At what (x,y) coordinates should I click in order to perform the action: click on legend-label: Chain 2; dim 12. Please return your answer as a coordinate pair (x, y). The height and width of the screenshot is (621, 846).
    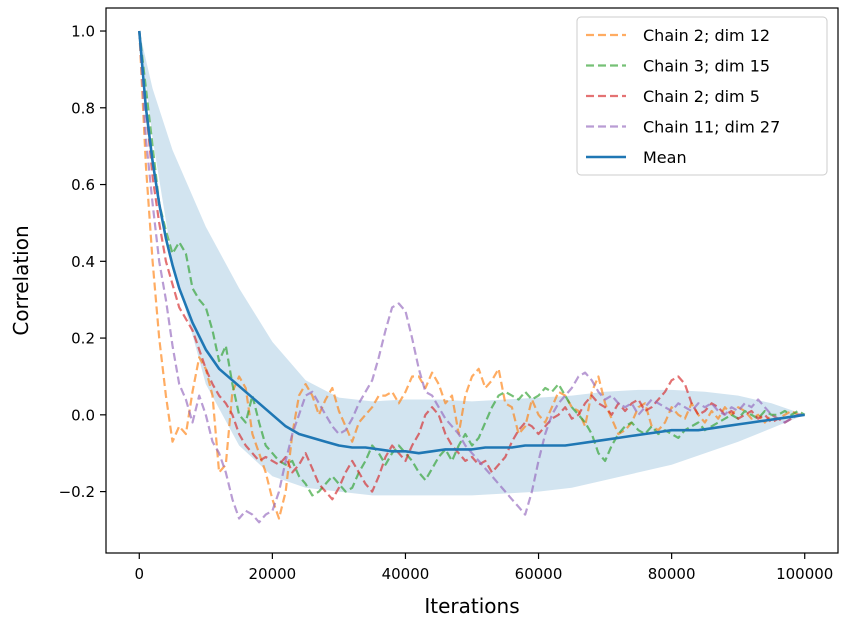
    Looking at the image, I should click on (706, 35).